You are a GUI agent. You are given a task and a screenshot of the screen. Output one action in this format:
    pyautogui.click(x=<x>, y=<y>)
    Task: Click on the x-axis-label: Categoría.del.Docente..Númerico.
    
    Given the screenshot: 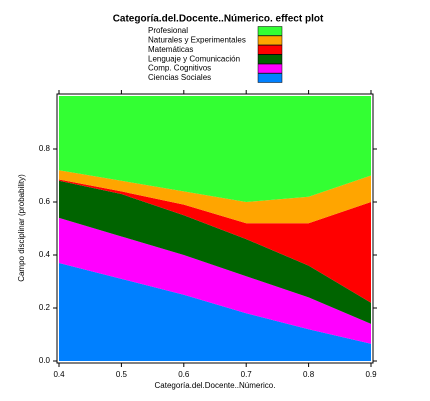 What is the action you would take?
    pyautogui.click(x=215, y=385)
    